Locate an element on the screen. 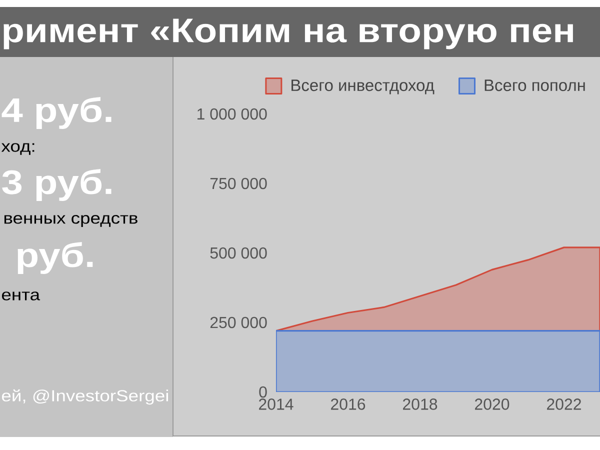 The height and width of the screenshot is (450, 600). text: ента is located at coordinates (21, 296).